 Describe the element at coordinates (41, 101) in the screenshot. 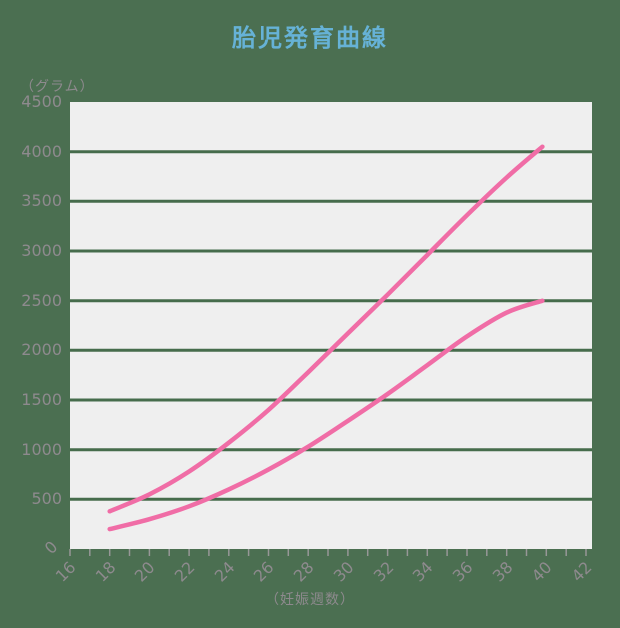

I see `y-axis-label-4500: 4500` at that location.